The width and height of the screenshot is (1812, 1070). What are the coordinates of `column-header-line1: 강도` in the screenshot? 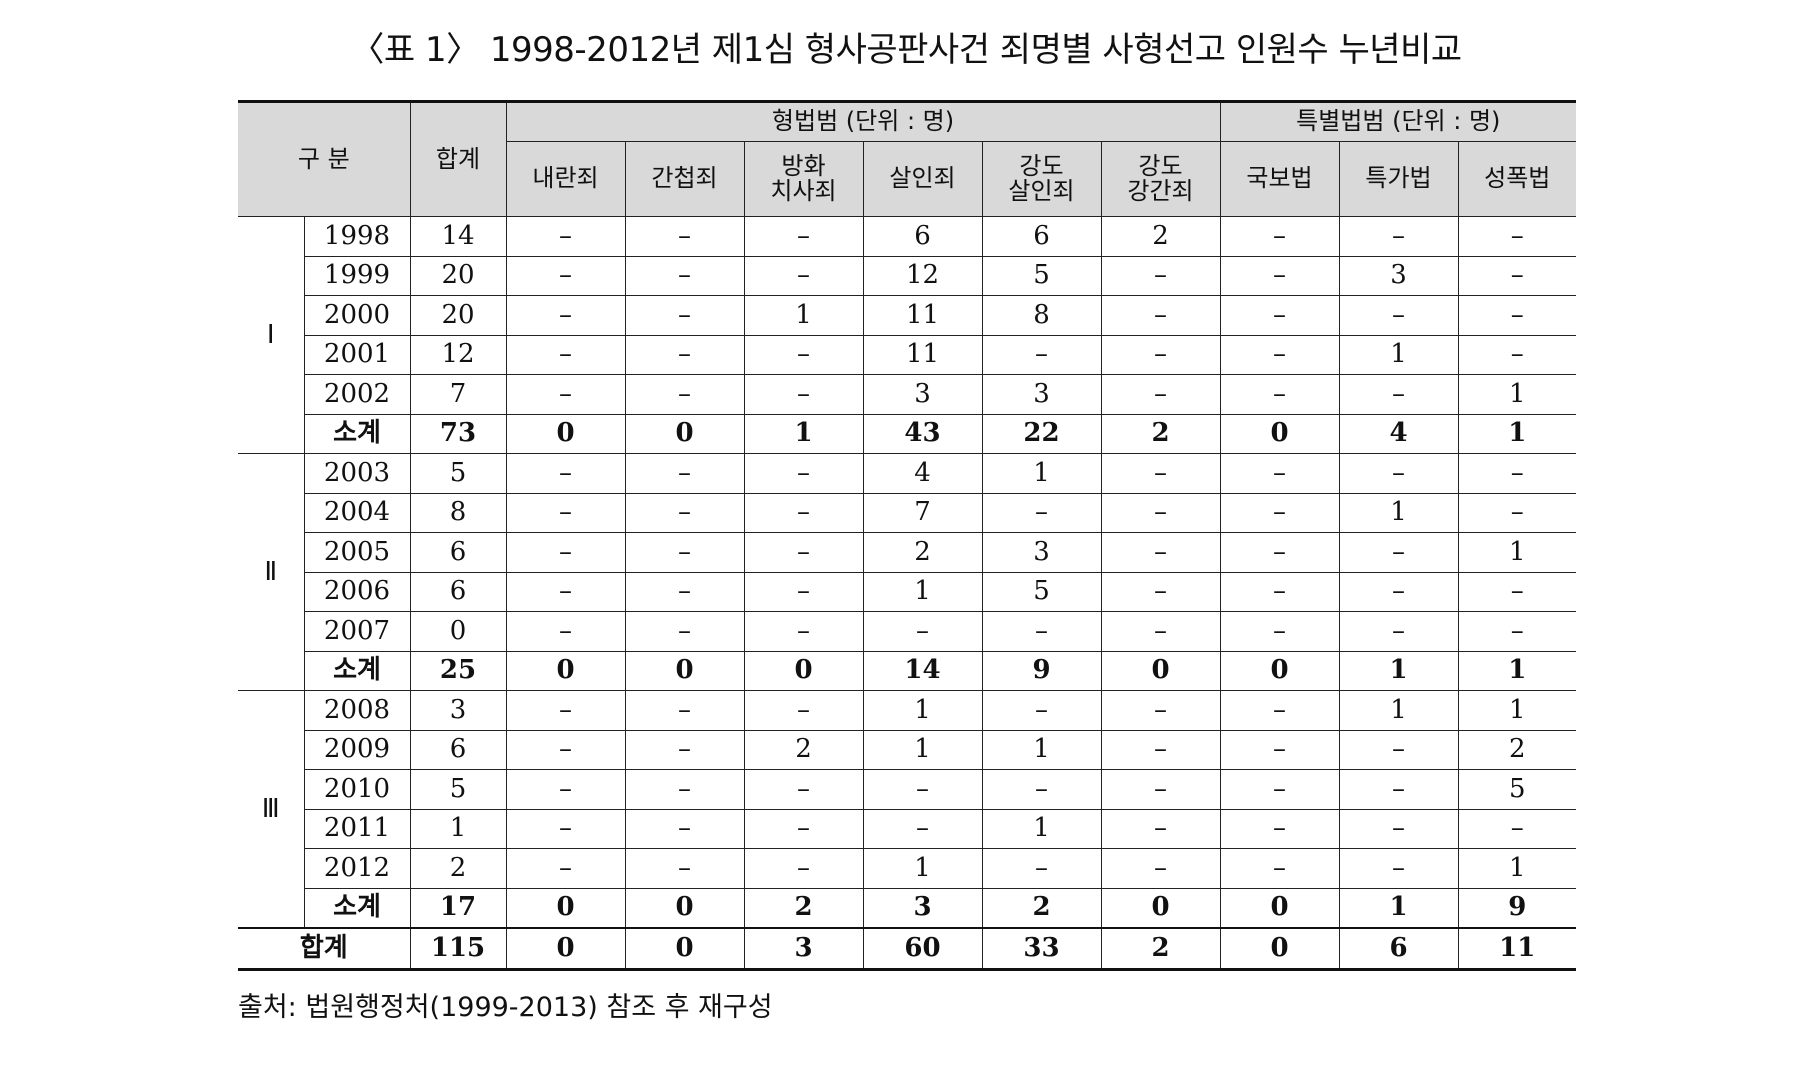 It's located at (1160, 165).